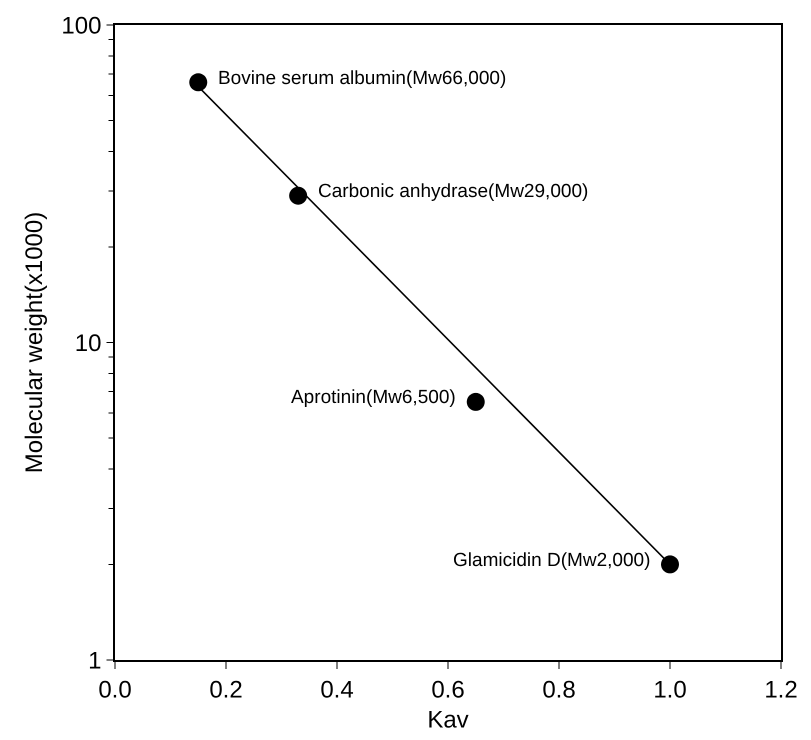  I want to click on x-axis-title: Kav, so click(448, 720).